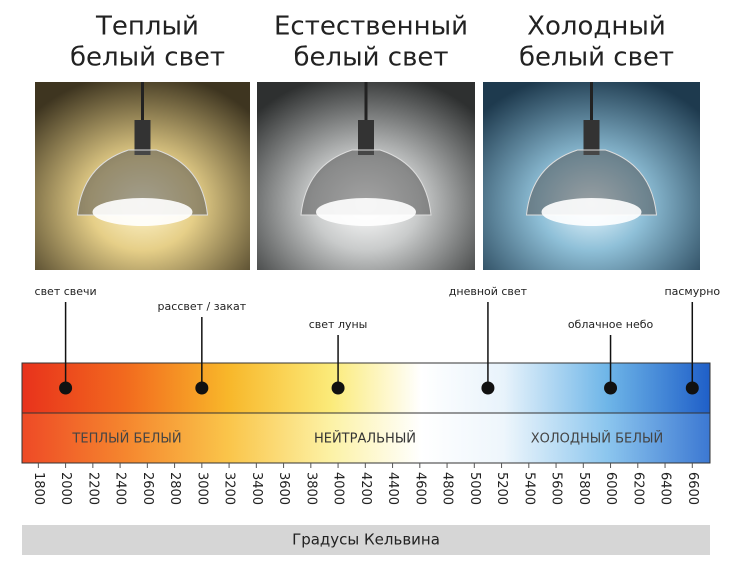 The height and width of the screenshot is (567, 735). I want to click on tick-label: 4200, so click(365, 488).